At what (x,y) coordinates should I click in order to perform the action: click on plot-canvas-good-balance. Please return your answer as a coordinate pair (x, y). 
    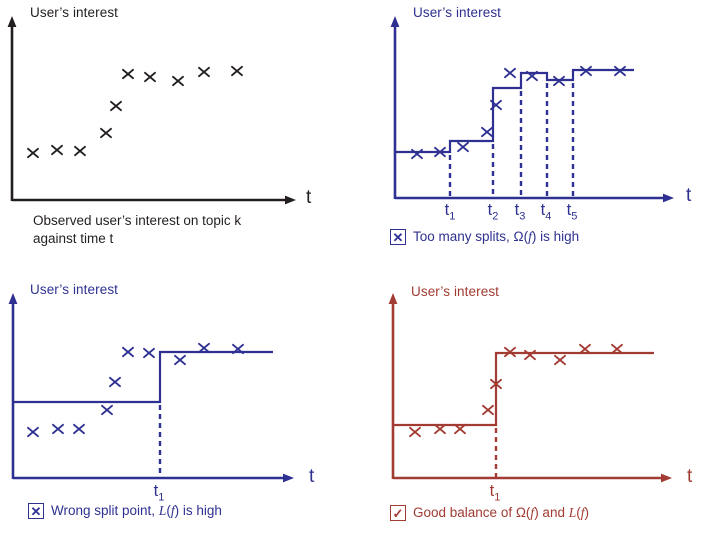
    Looking at the image, I should click on (530, 388).